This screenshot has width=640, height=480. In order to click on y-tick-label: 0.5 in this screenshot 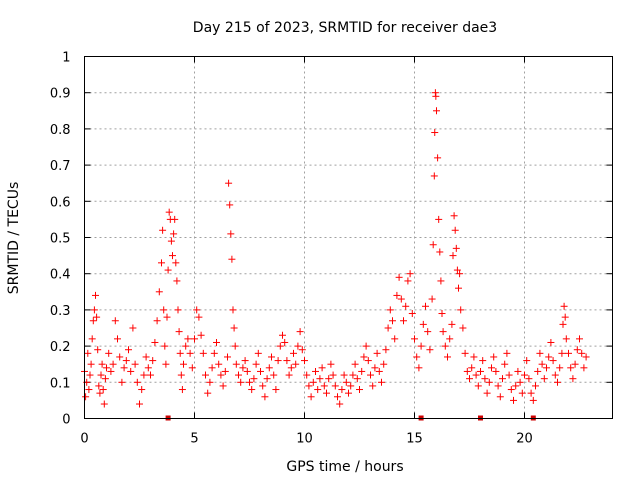, I will do `click(60, 239)`.